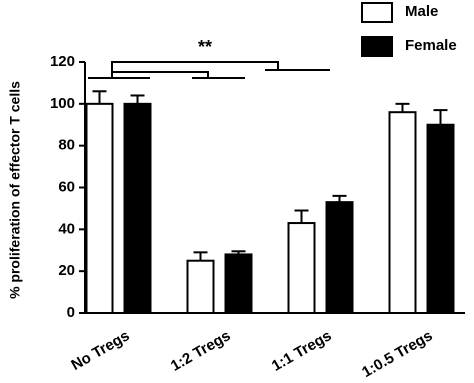  Describe the element at coordinates (71, 312) in the screenshot. I see `y-tick-label: 0` at that location.